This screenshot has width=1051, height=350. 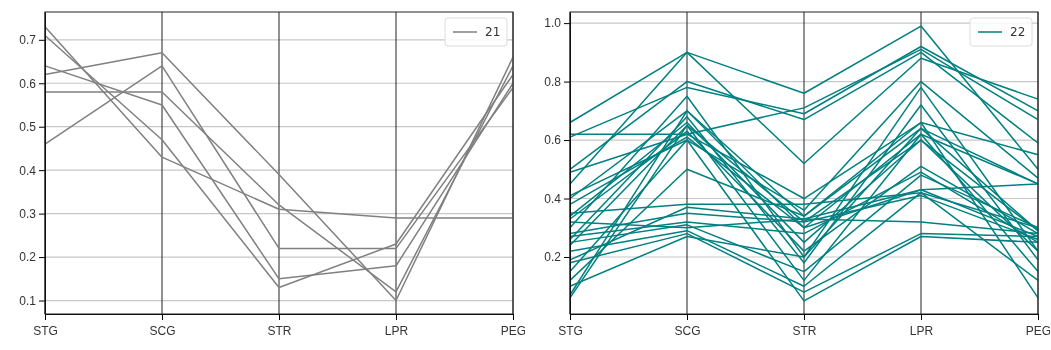 What do you see at coordinates (1018, 32) in the screenshot?
I see `legend-label: 22` at bounding box center [1018, 32].